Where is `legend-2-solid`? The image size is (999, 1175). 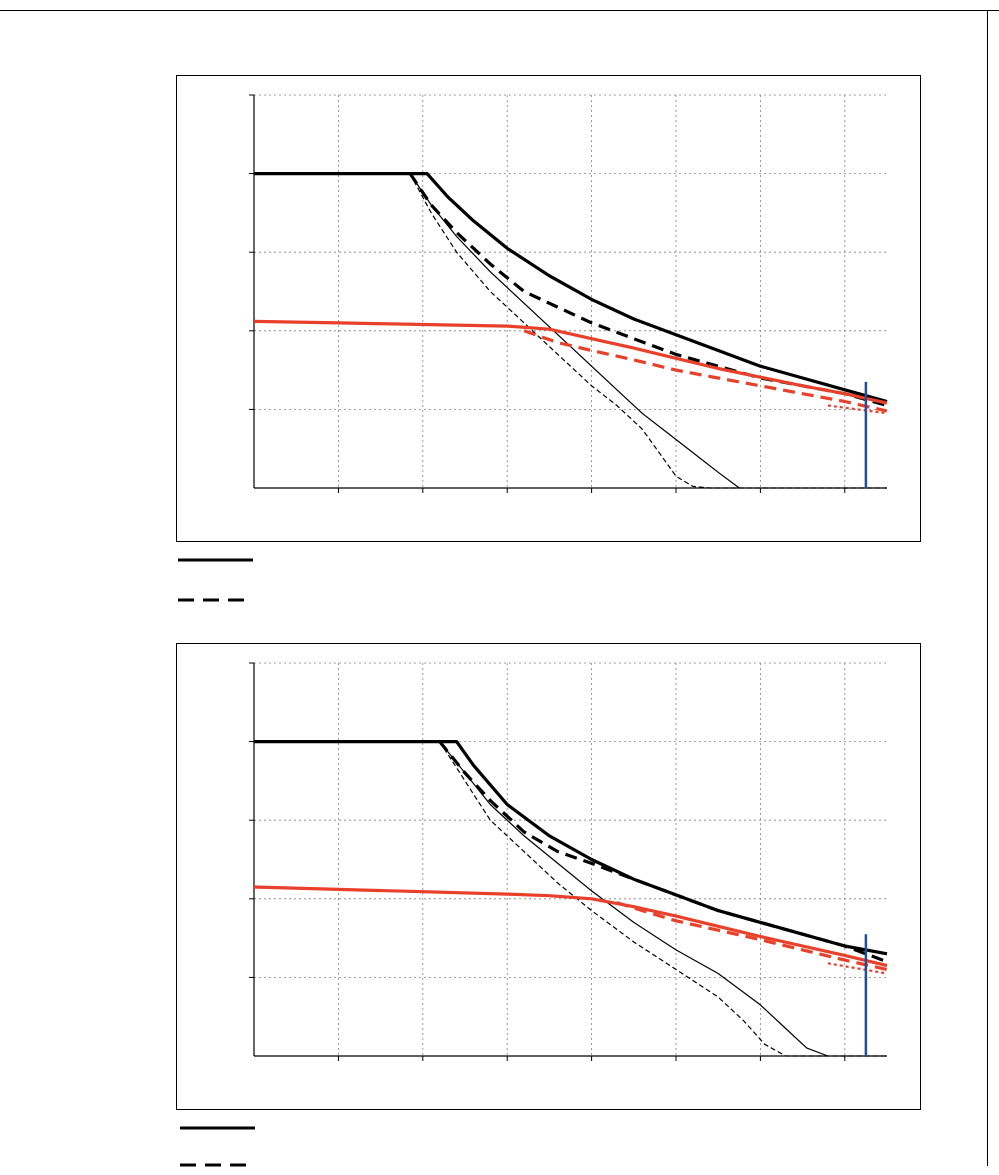 legend-2-solid is located at coordinates (220, 1128).